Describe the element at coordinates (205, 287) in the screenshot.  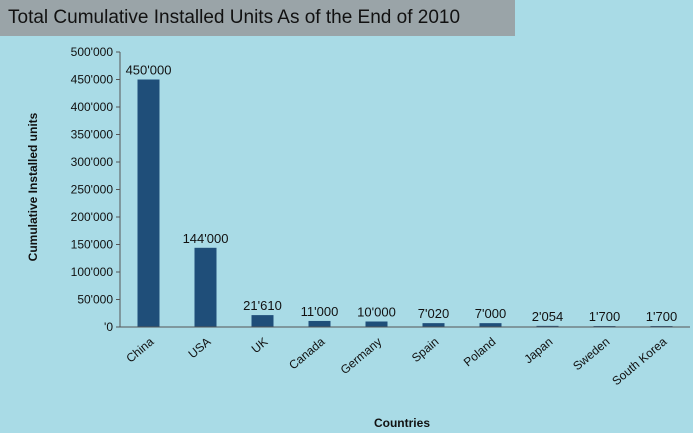
I see `bar-usa` at that location.